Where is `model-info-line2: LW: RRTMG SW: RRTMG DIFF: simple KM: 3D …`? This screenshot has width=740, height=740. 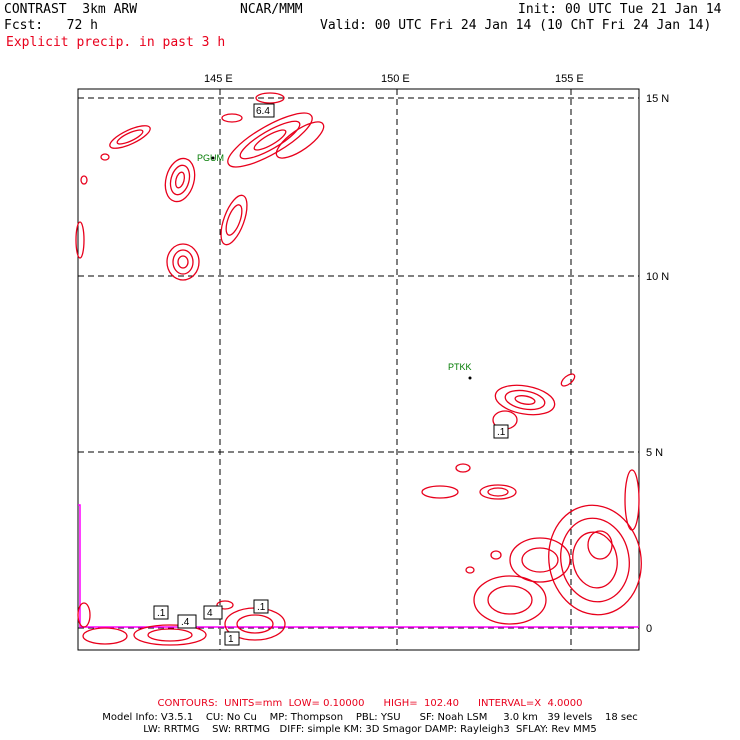
model-info-line2: LW: RRTMG SW: RRTMG DIFF: simple KM: 3D … is located at coordinates (370, 729).